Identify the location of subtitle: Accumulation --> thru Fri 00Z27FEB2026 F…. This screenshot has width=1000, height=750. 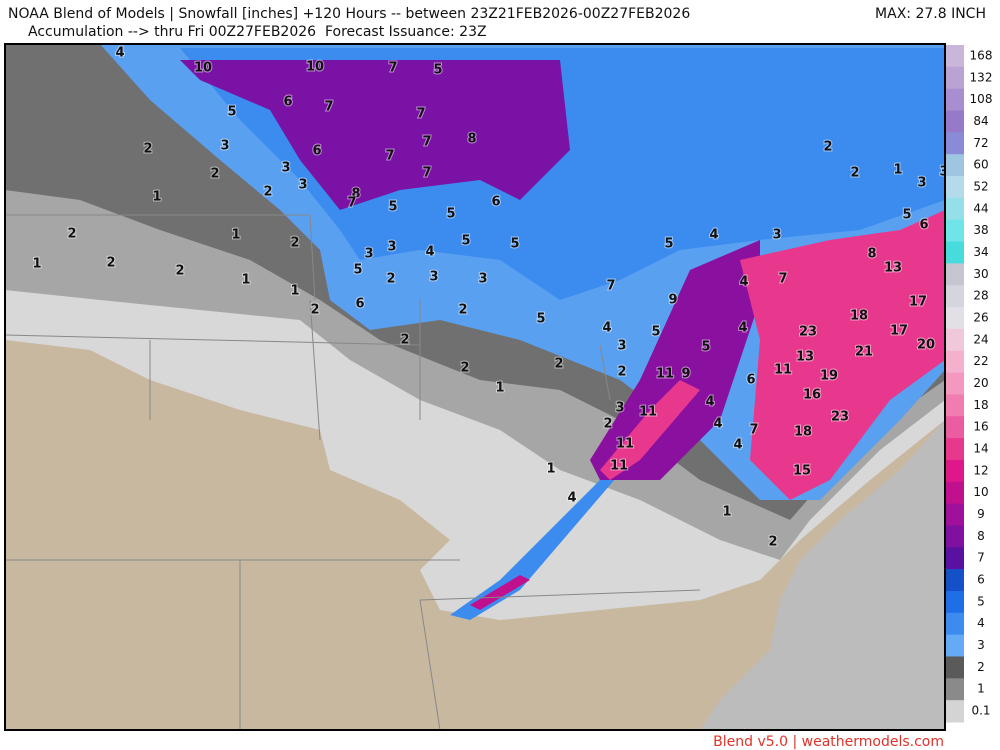
(257, 32).